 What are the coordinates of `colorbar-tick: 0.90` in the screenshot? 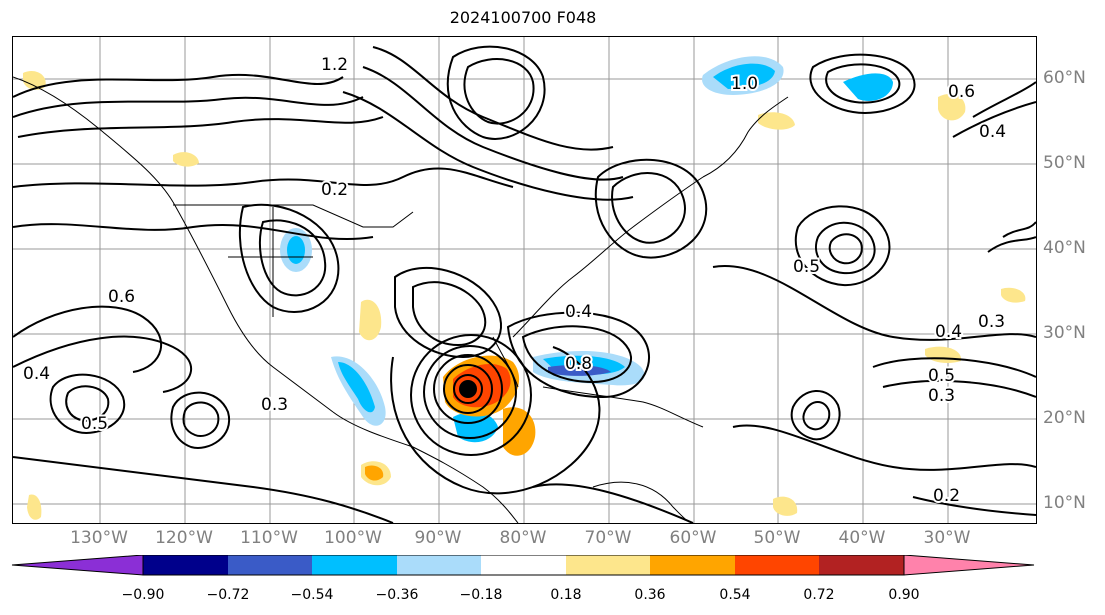 It's located at (904, 595).